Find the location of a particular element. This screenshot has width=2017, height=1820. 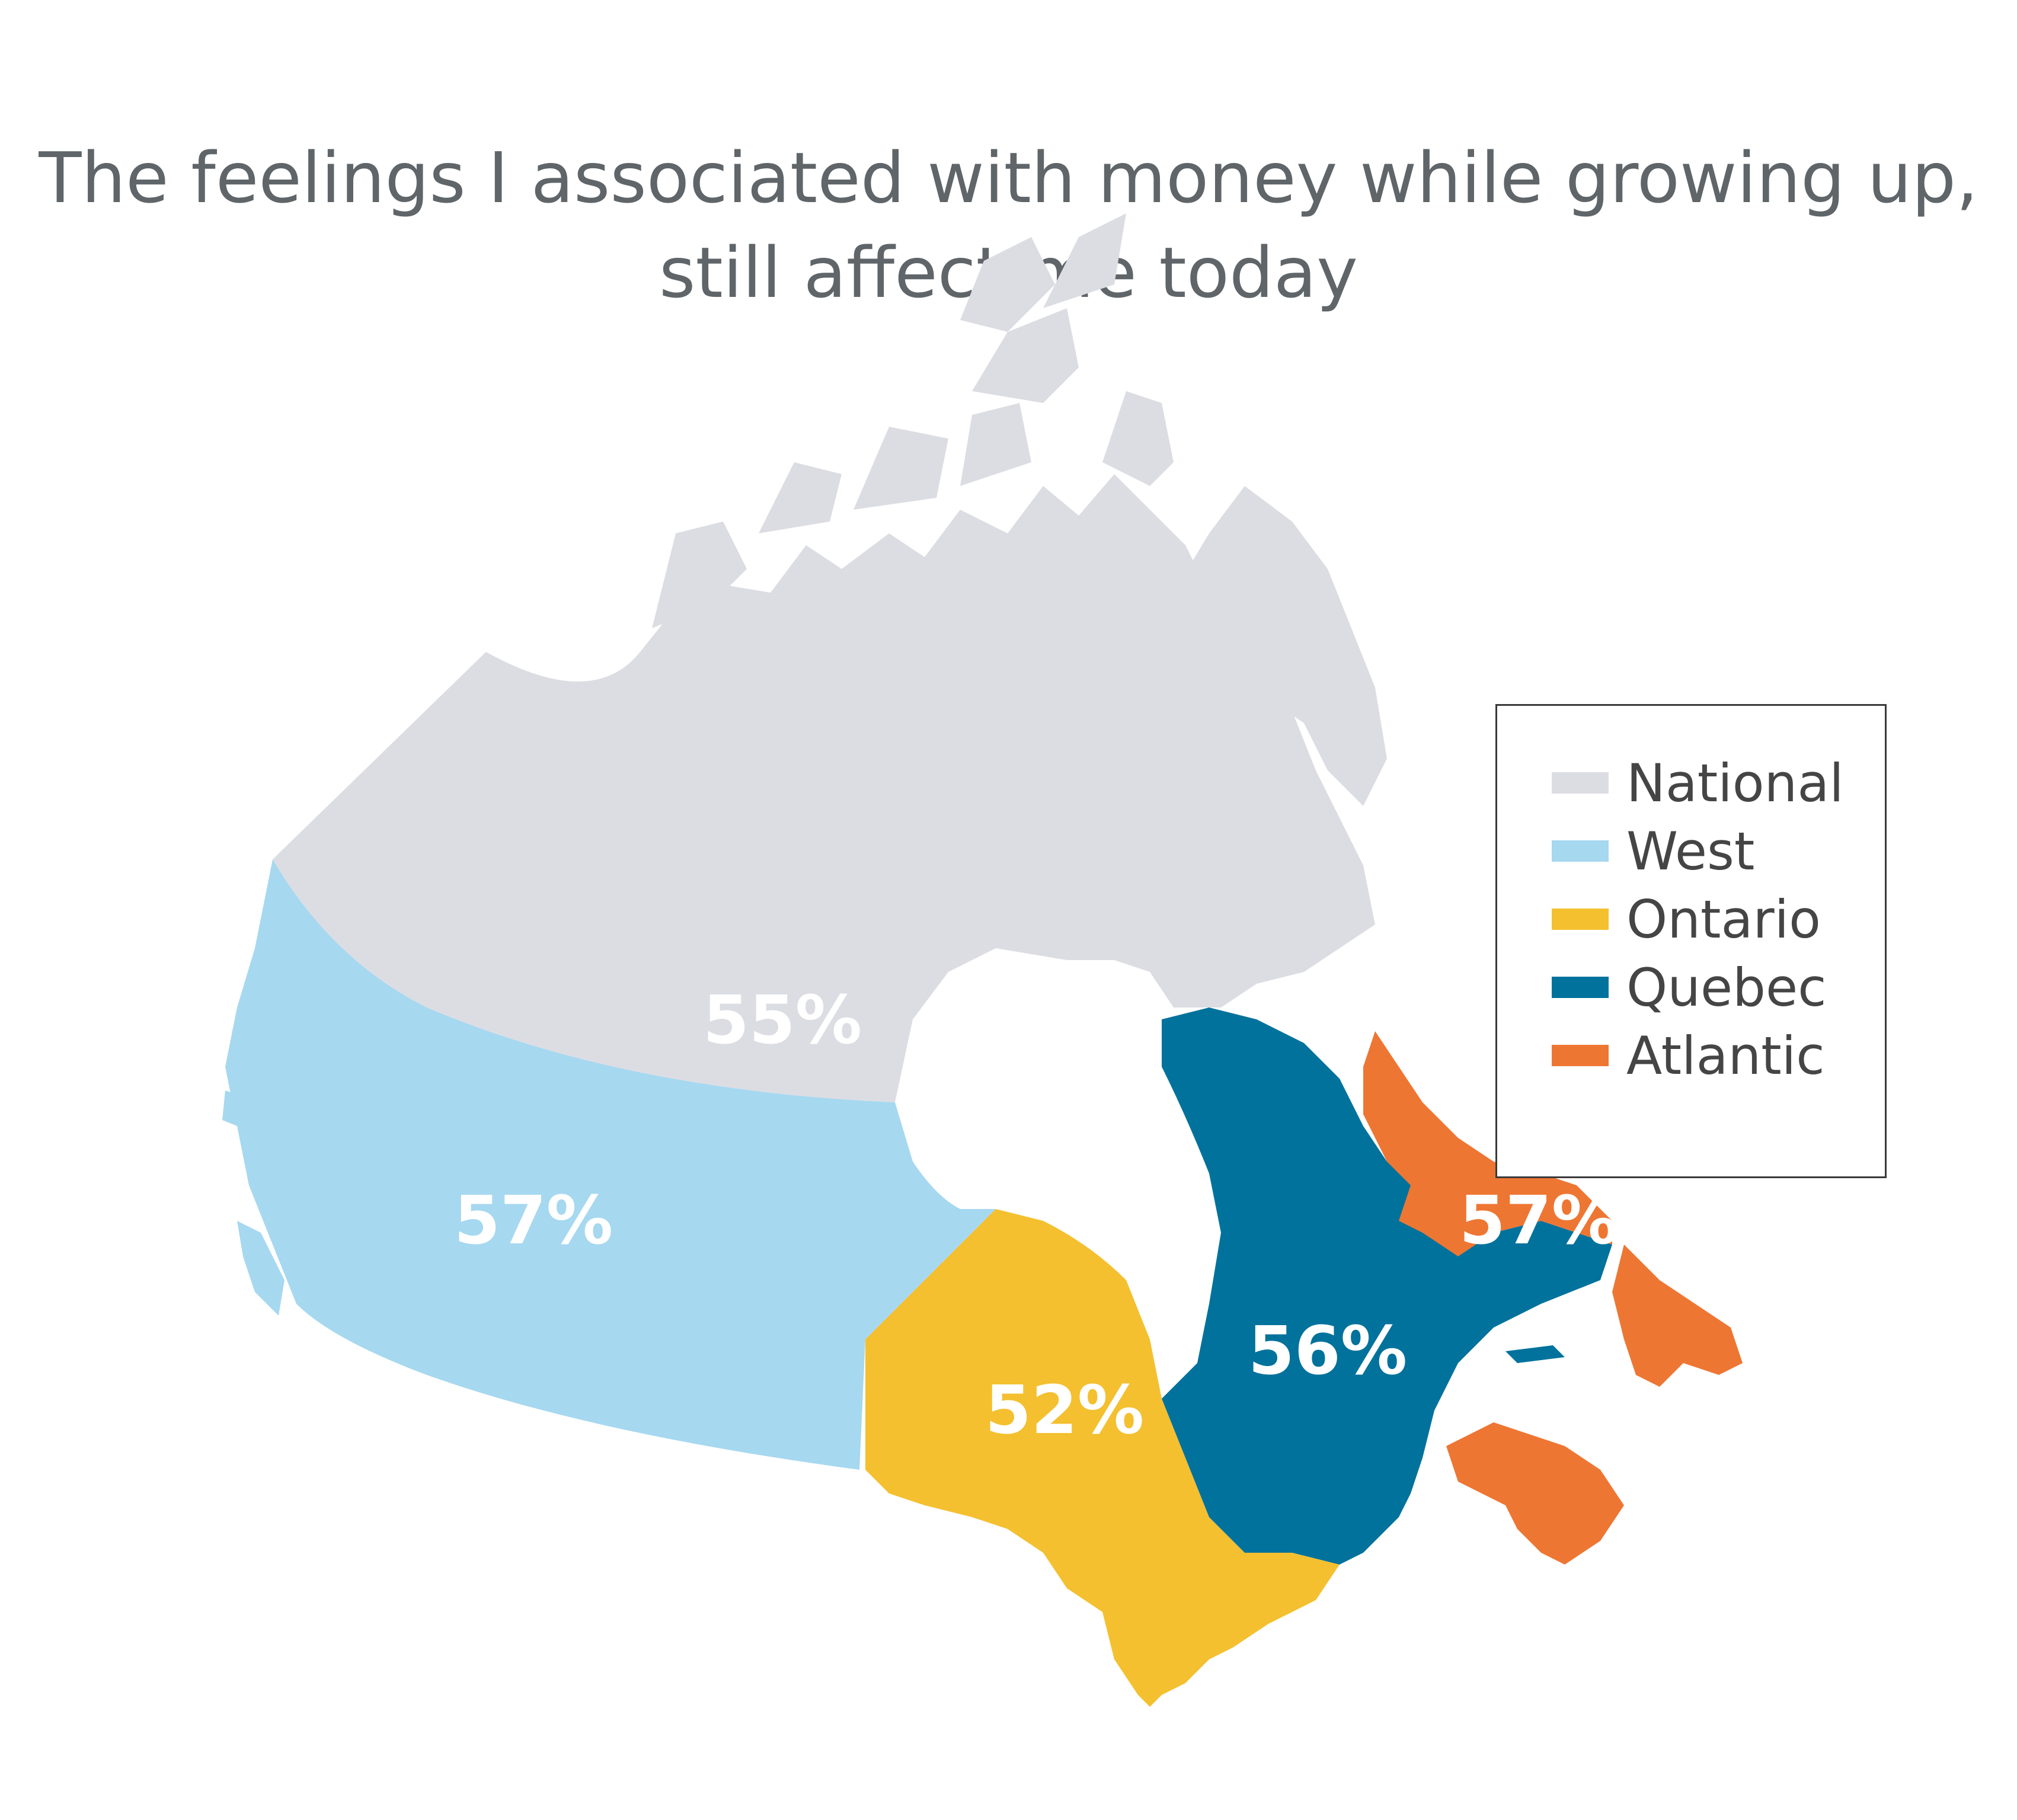

region-atlantic-maritimes is located at coordinates (1535, 1493).